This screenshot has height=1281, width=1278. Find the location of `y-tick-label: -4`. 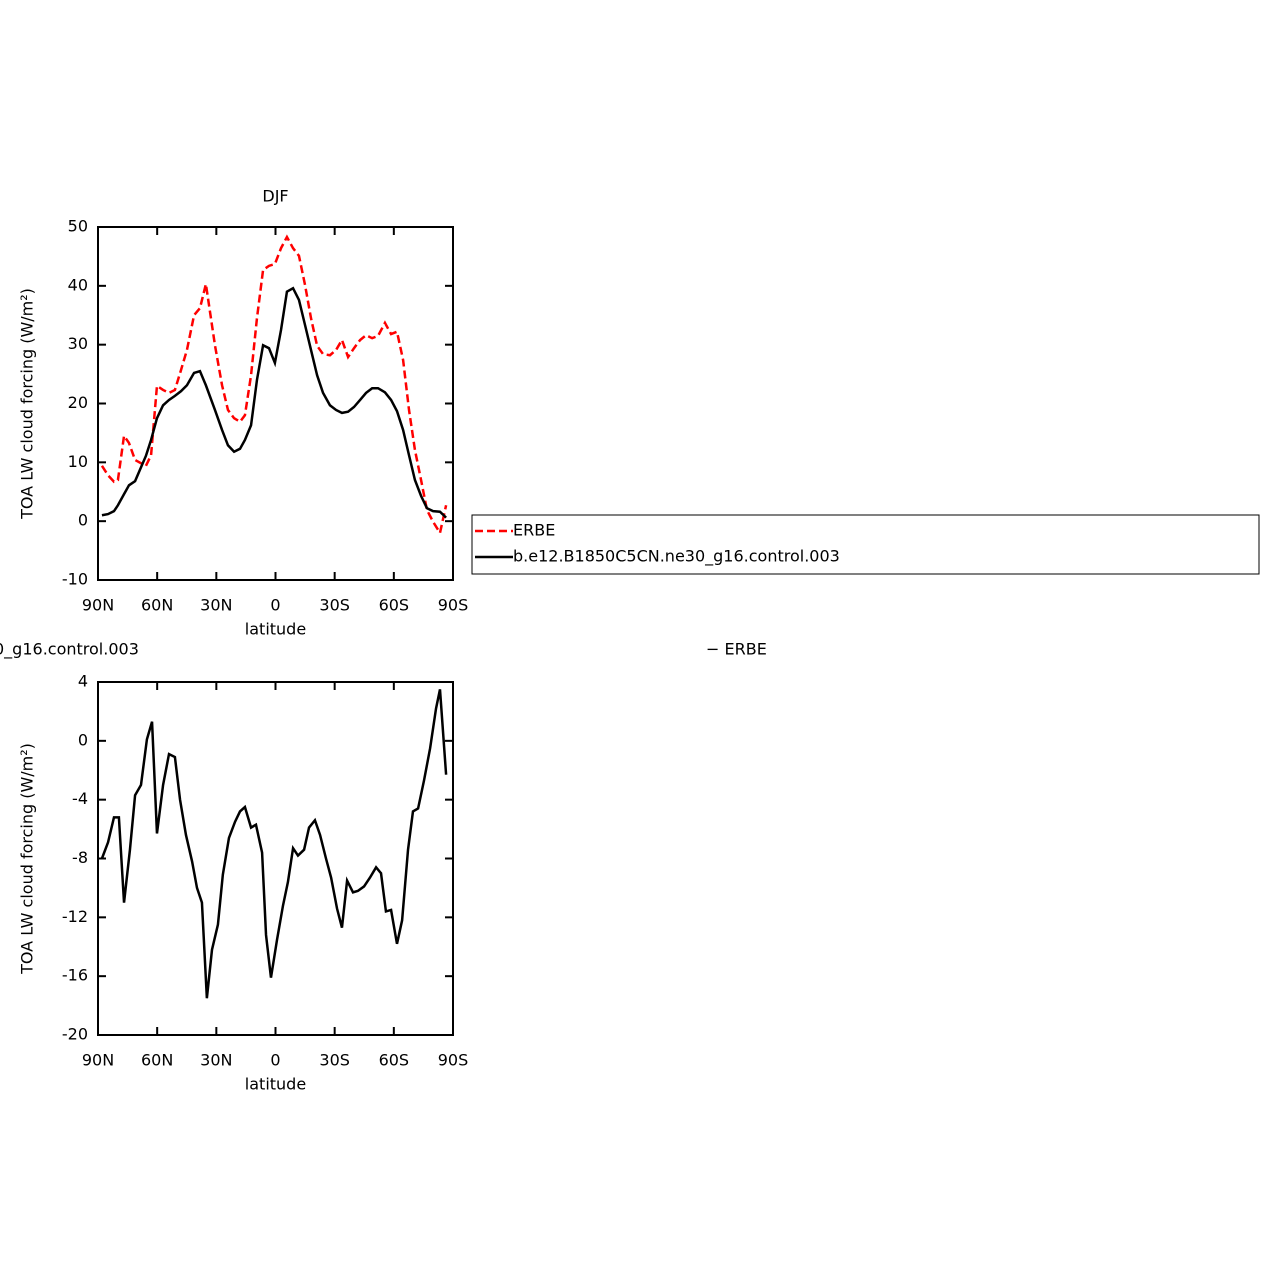

y-tick-label: -4 is located at coordinates (80, 798).